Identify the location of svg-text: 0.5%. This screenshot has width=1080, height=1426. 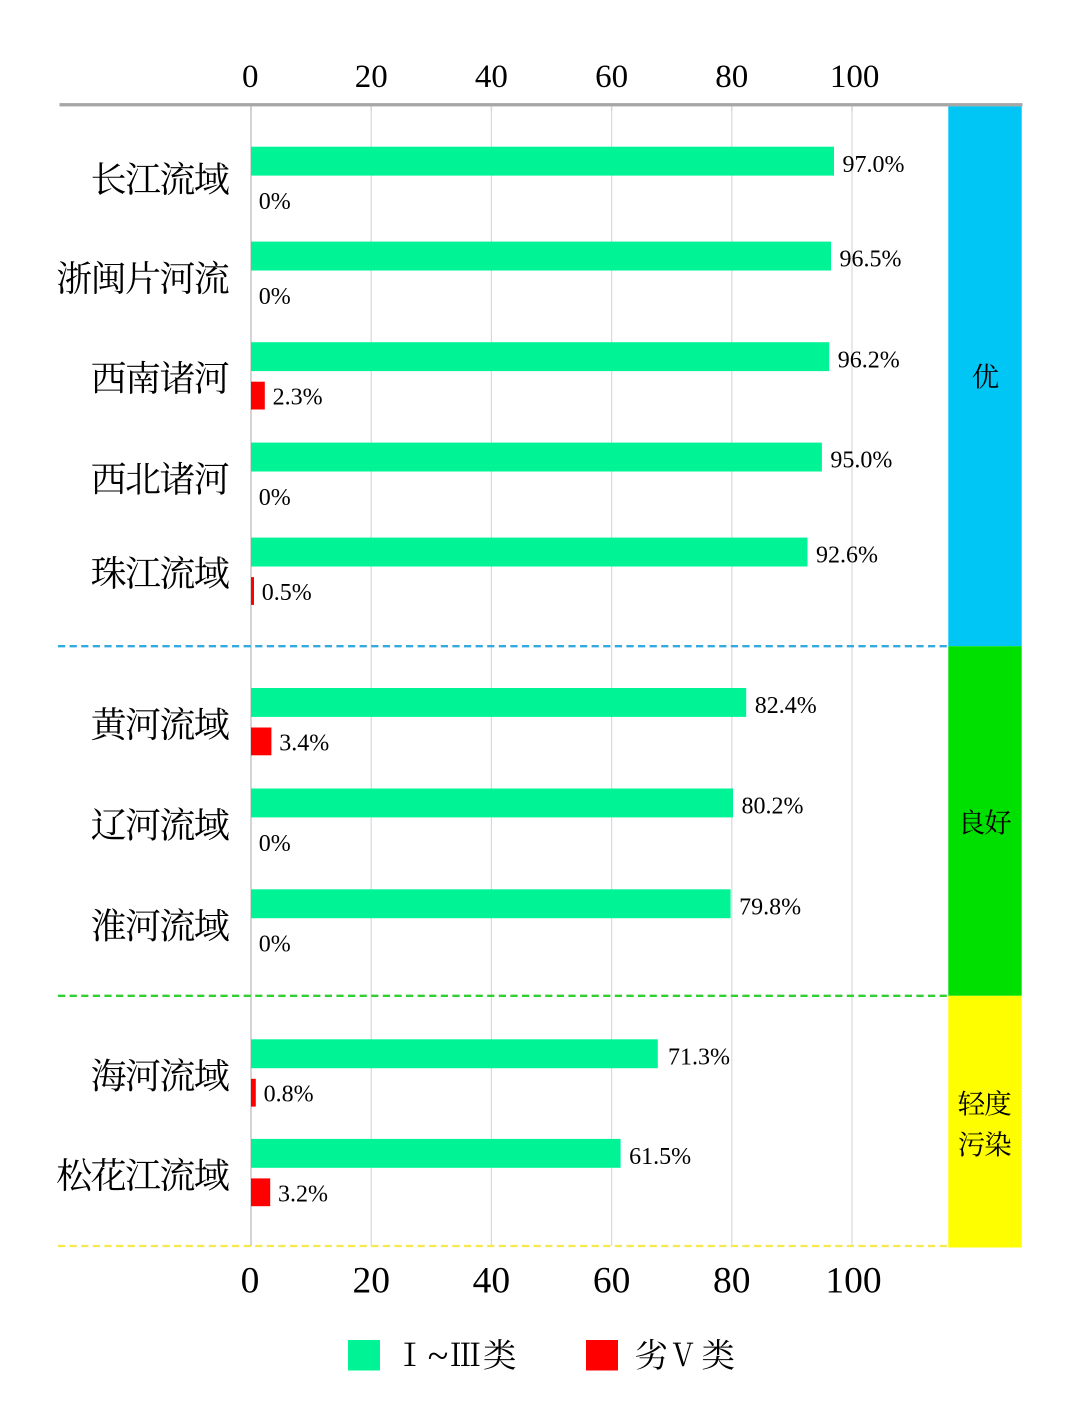
(287, 593).